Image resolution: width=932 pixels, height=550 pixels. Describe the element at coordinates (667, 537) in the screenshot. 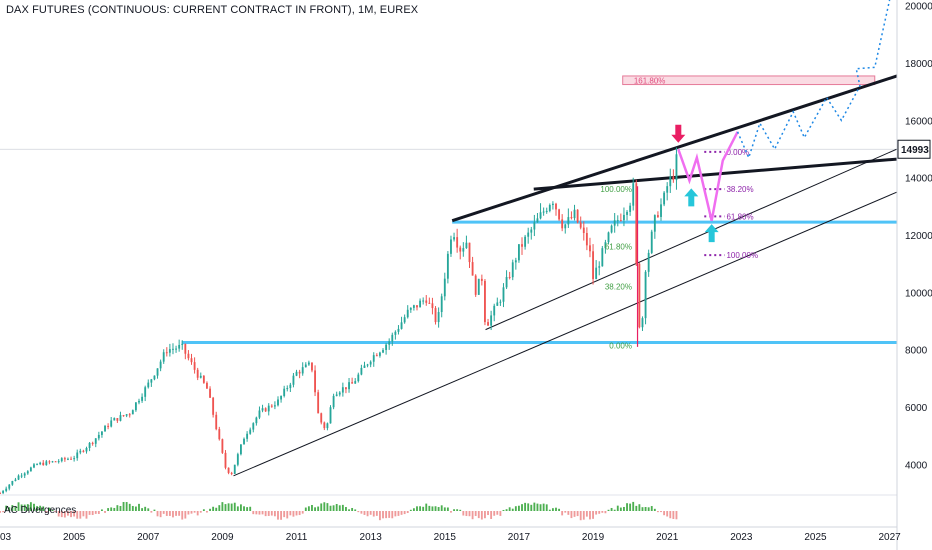

I see `x-tick-label: 2021` at that location.